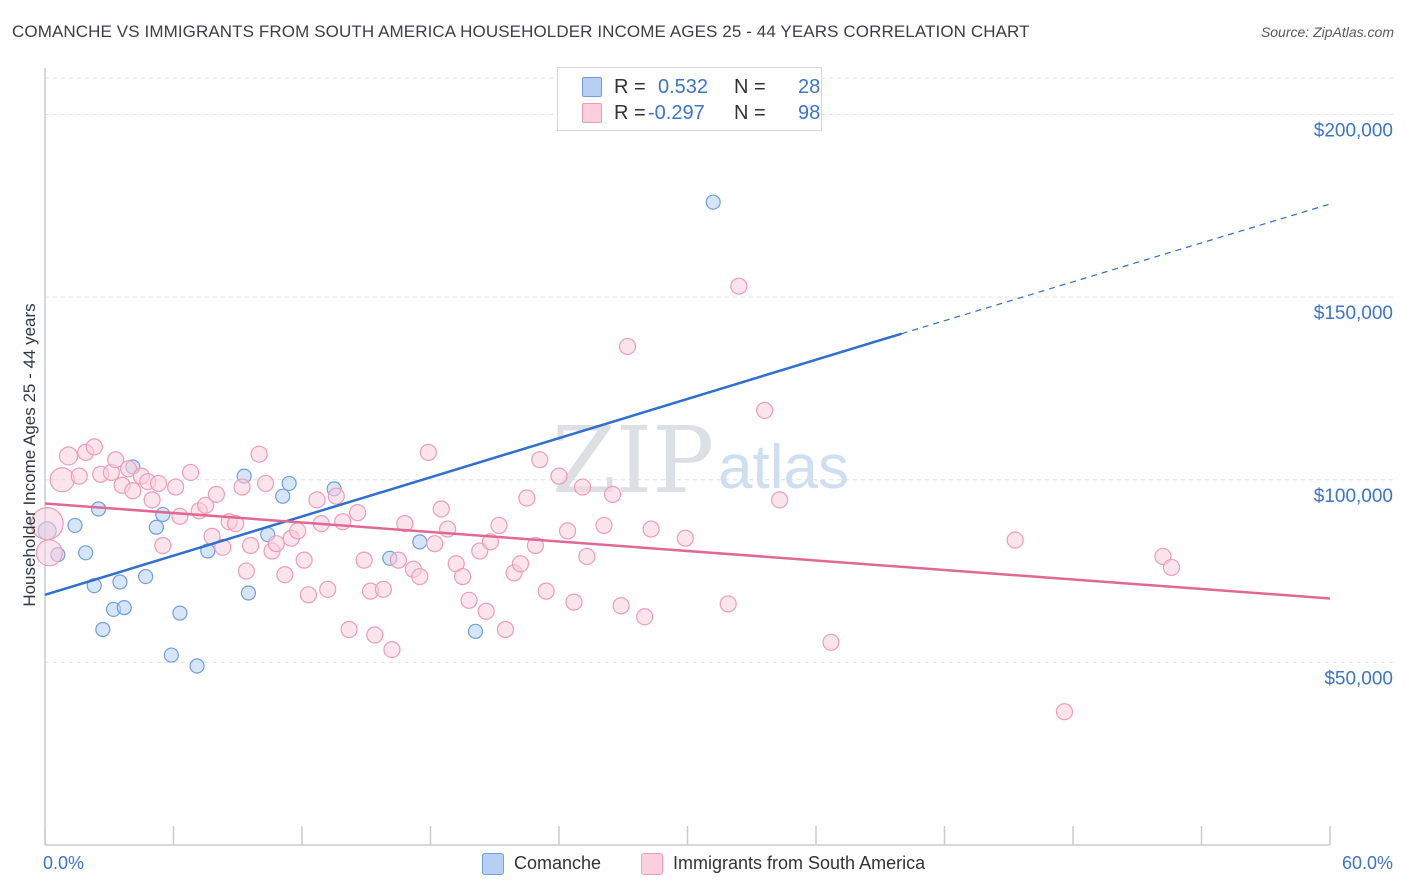 The height and width of the screenshot is (892, 1406). I want to click on y-tick-labels: $50,000 $100,000 $150,000 $200,000, so click(1353, 405).